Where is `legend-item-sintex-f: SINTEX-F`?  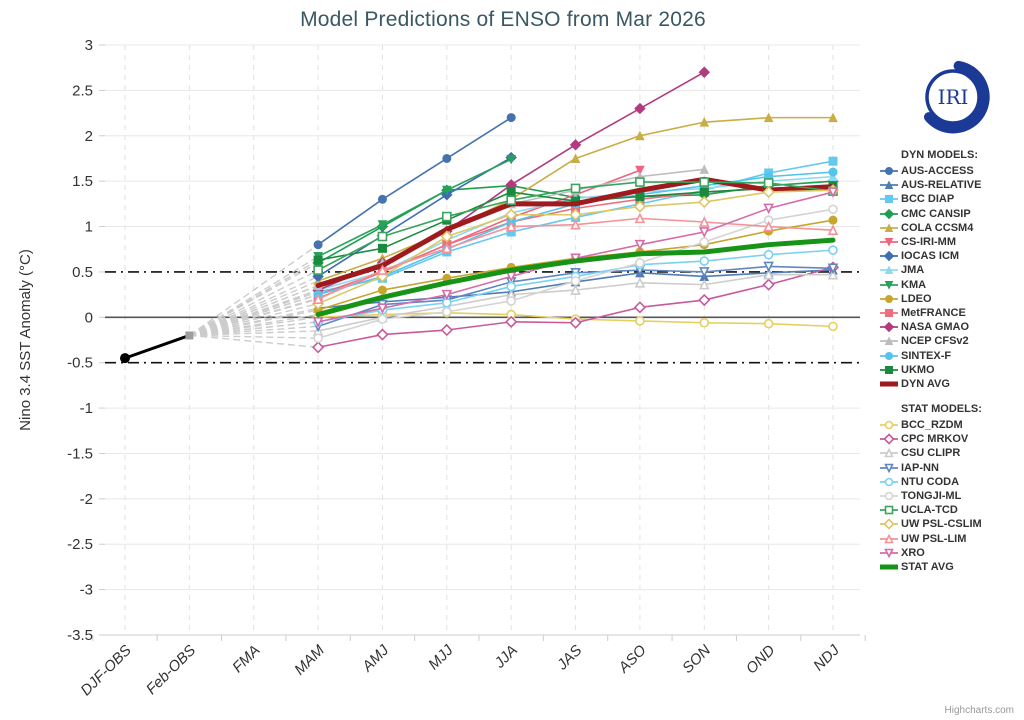 legend-item-sintex-f: SINTEX-F is located at coordinates (952, 355).